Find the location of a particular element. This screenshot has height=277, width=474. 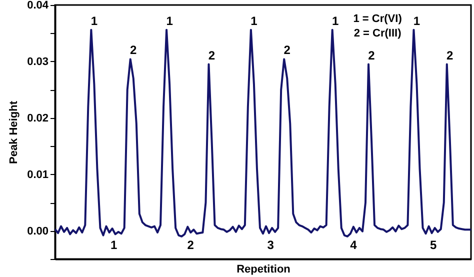

y-tick-label: 0.00 is located at coordinates (37, 231).